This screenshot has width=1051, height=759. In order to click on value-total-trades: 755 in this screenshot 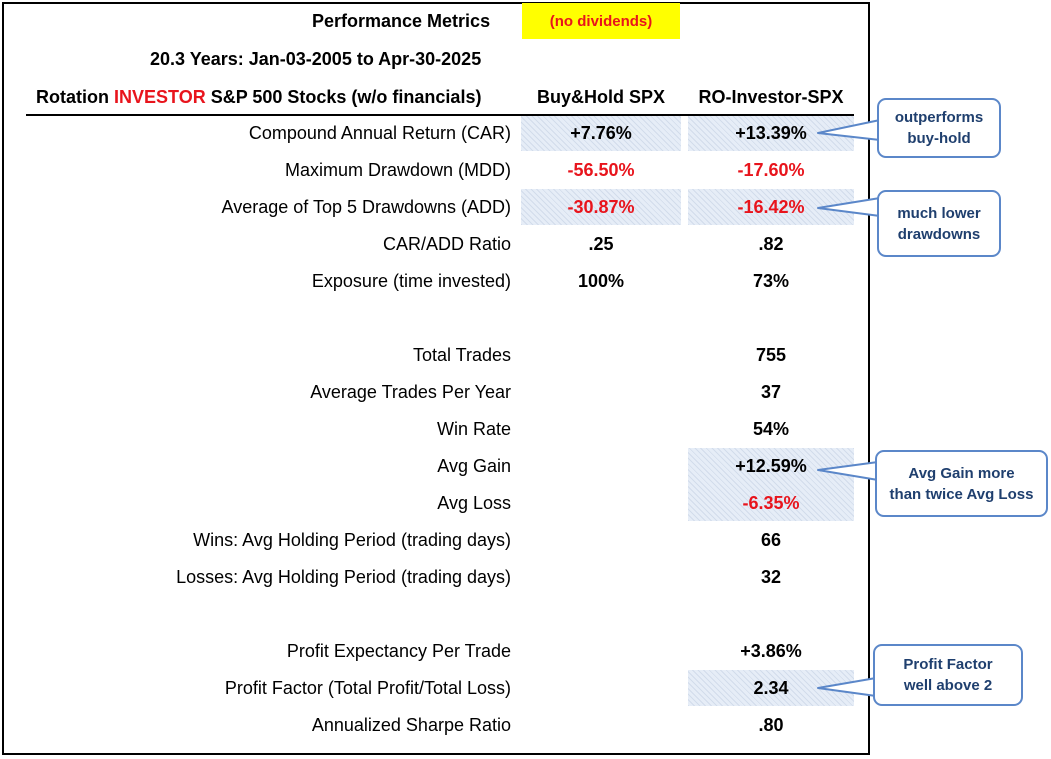, I will do `click(771, 355)`.